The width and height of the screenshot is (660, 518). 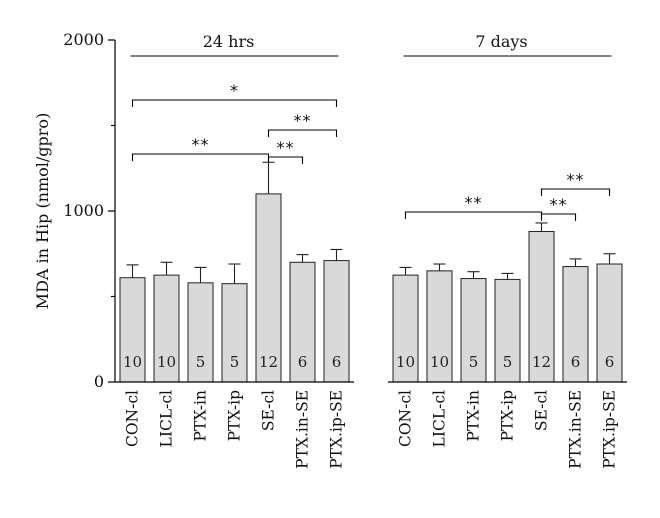 I want to click on y-axis-ticks: 0 1000 2000, so click(x=89, y=210).